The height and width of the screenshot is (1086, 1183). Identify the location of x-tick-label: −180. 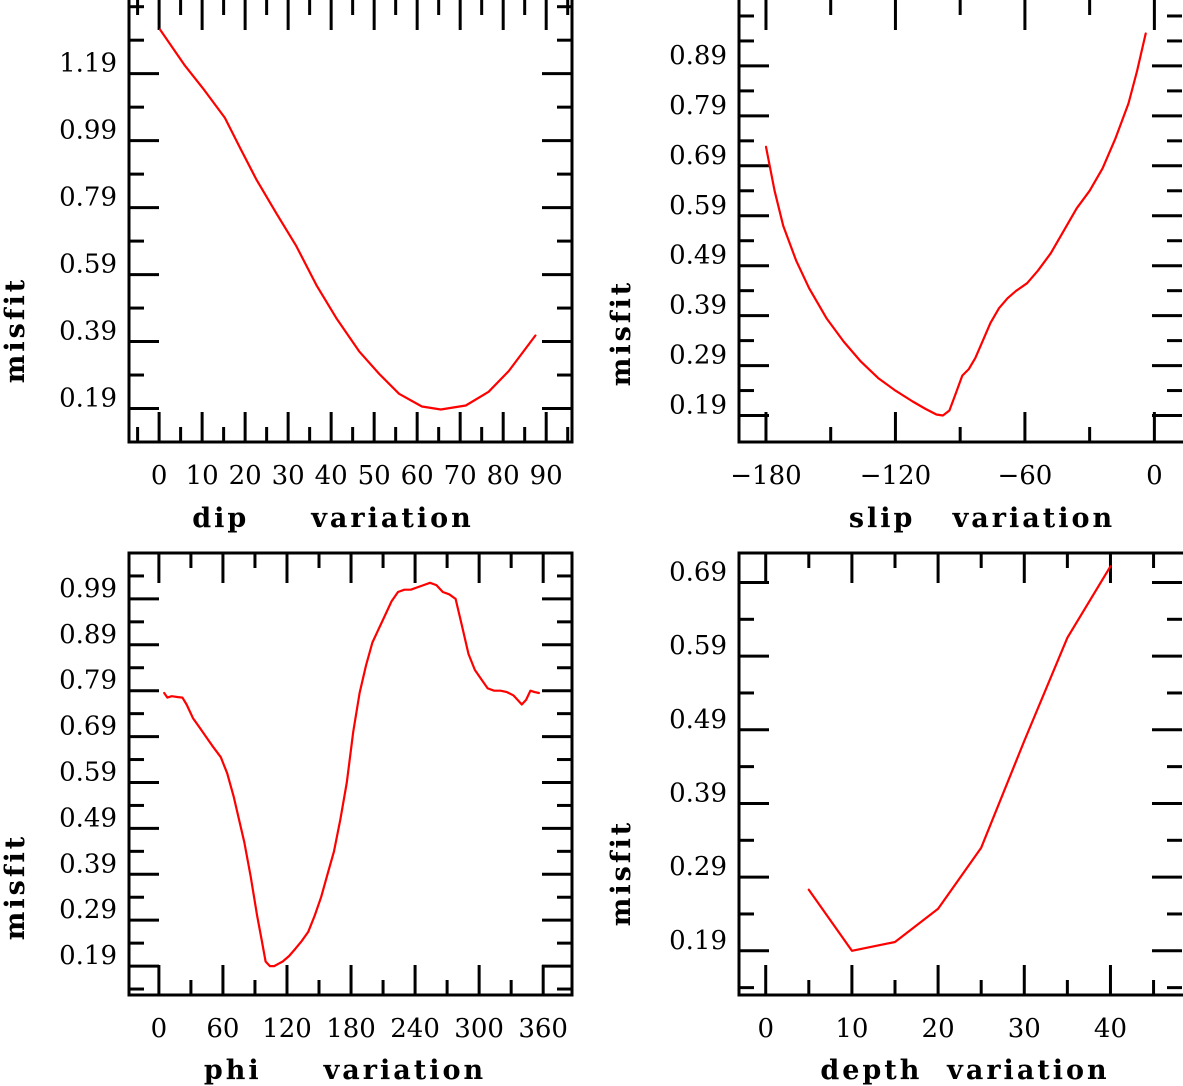
(765, 476).